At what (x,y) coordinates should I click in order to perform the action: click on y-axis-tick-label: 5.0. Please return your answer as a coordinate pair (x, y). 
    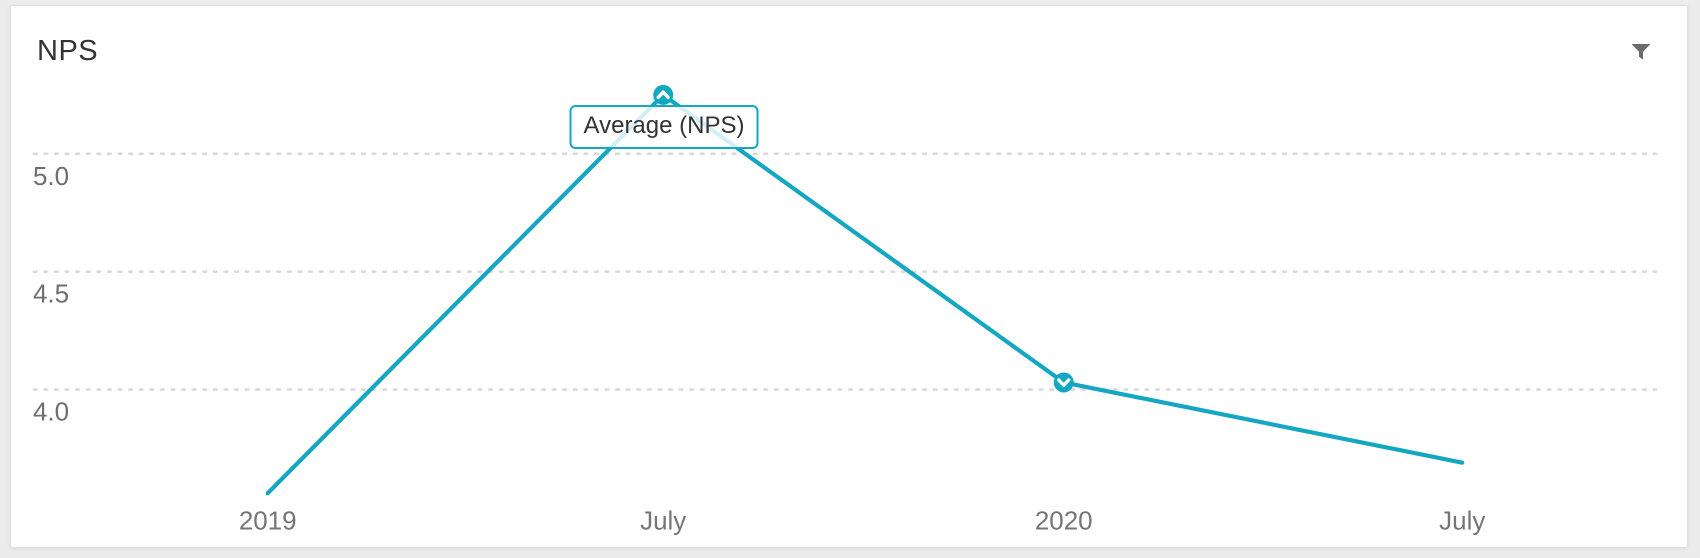
    Looking at the image, I should click on (51, 176).